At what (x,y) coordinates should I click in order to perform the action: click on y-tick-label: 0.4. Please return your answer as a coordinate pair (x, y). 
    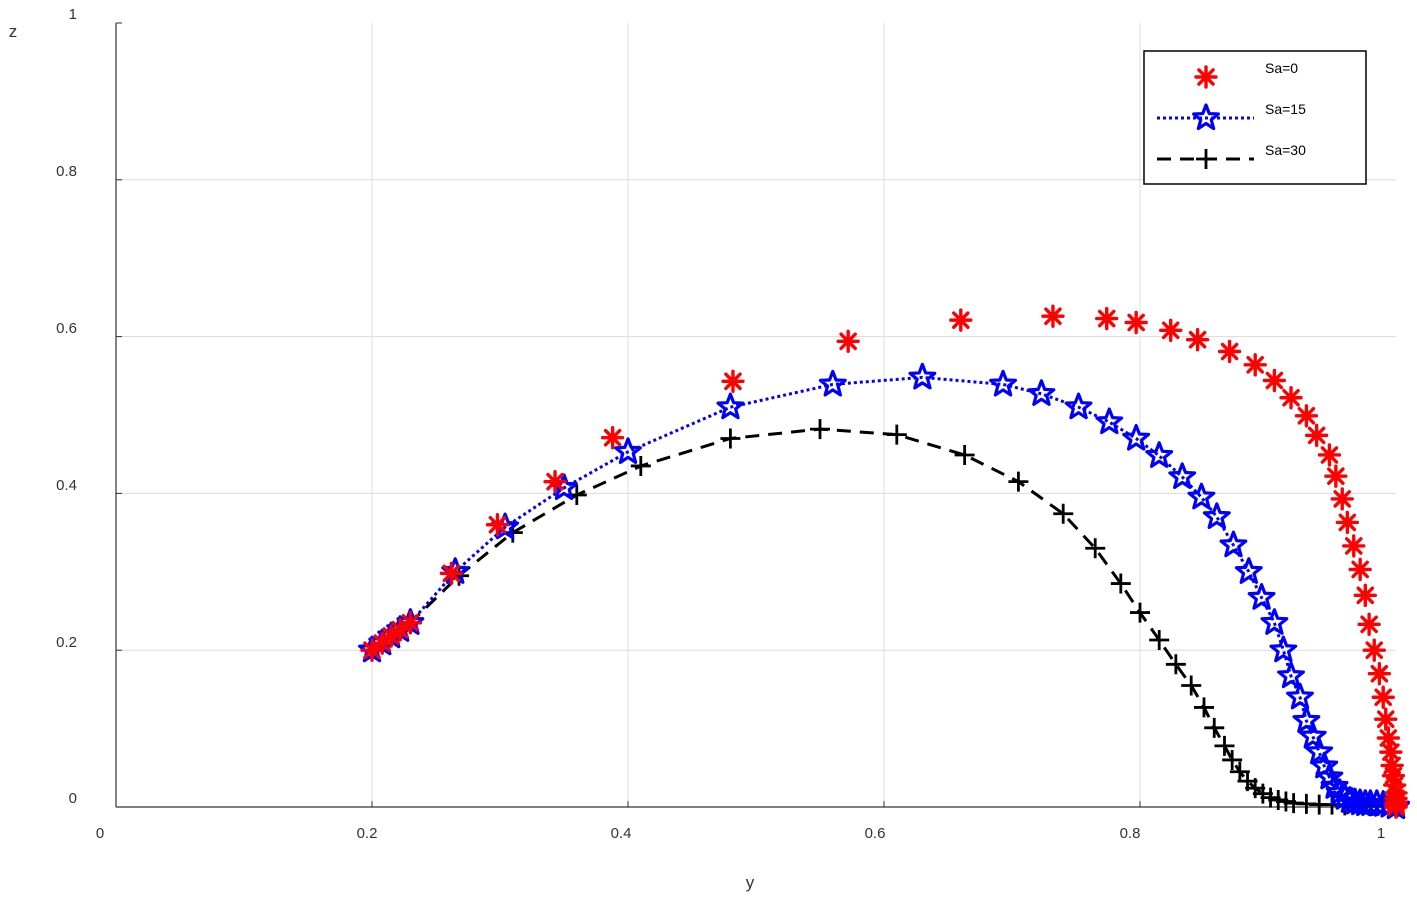
    Looking at the image, I should click on (66, 485).